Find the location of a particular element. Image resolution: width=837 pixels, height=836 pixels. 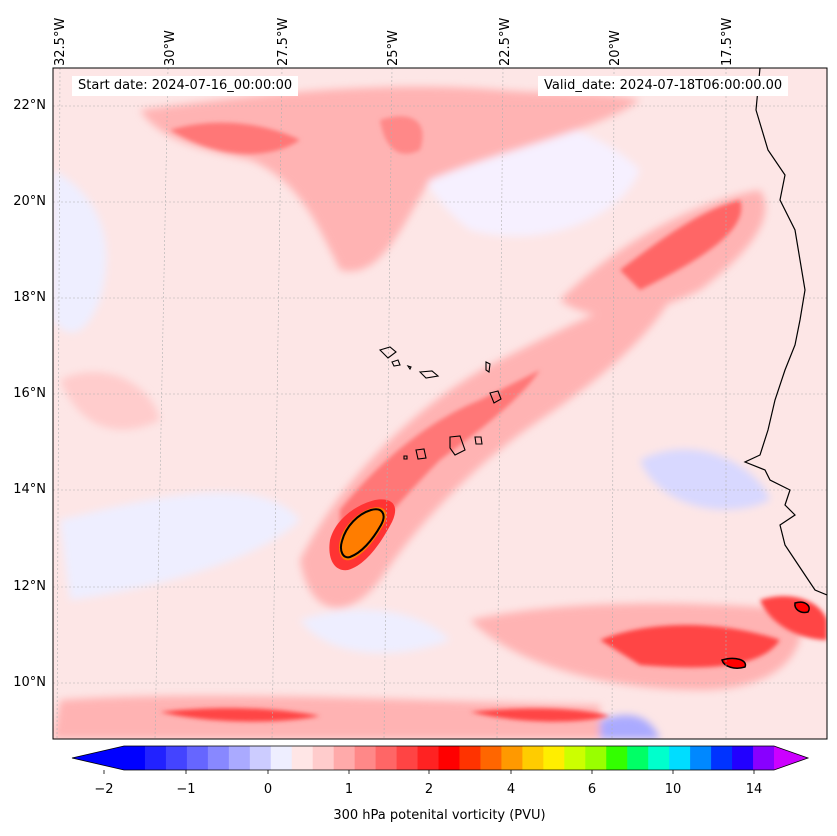

lon-label-30w: 30°W is located at coordinates (170, 48).